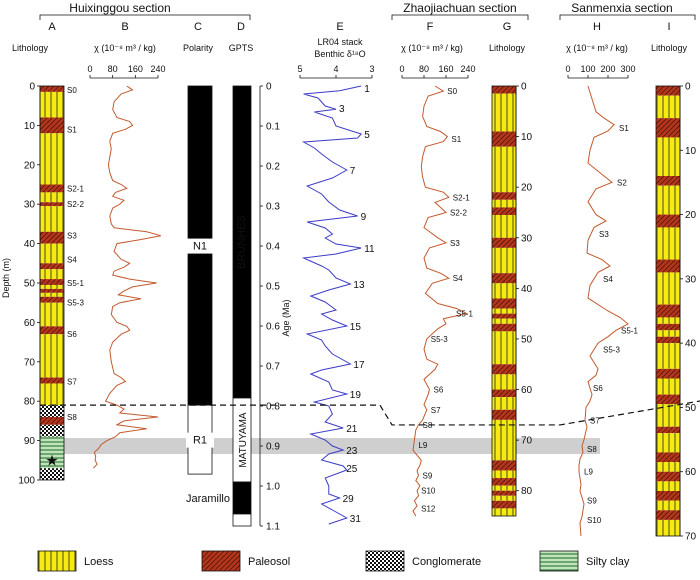 The height and width of the screenshot is (580, 700). What do you see at coordinates (340, 42) in the screenshot?
I see `column-label-e: LR04 stack` at bounding box center [340, 42].